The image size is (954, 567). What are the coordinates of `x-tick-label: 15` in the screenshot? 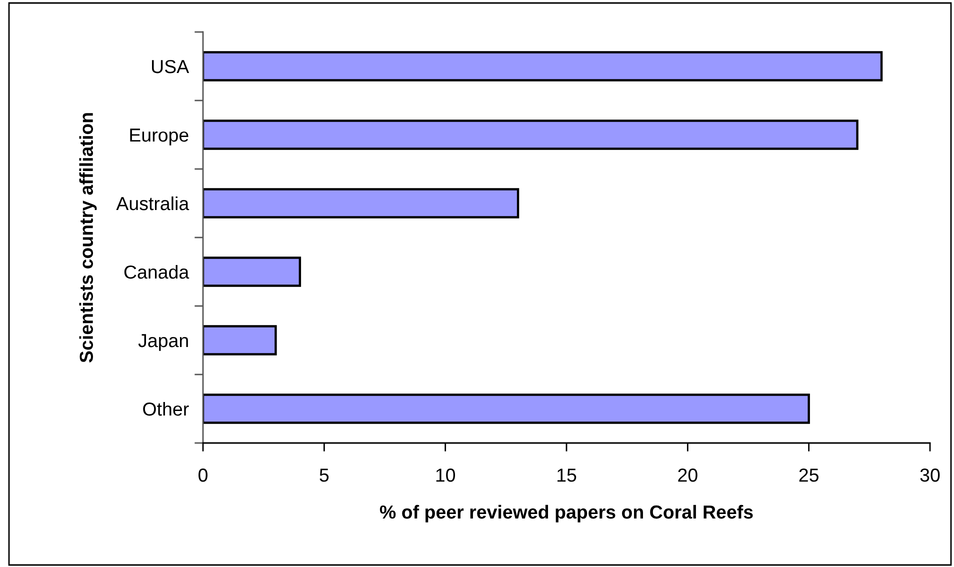 It's located at (567, 475).